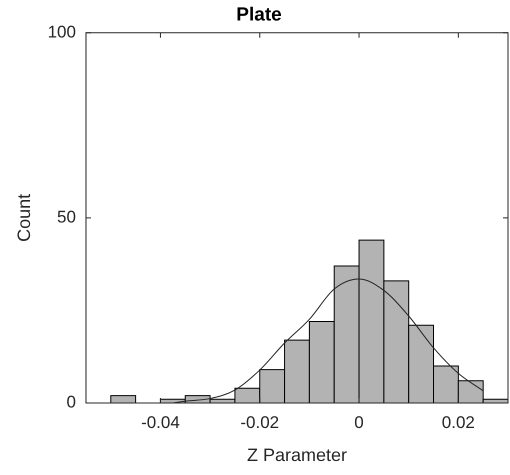 The width and height of the screenshot is (510, 475). Describe the element at coordinates (259, 15) in the screenshot. I see `chart-title: Plate` at that location.